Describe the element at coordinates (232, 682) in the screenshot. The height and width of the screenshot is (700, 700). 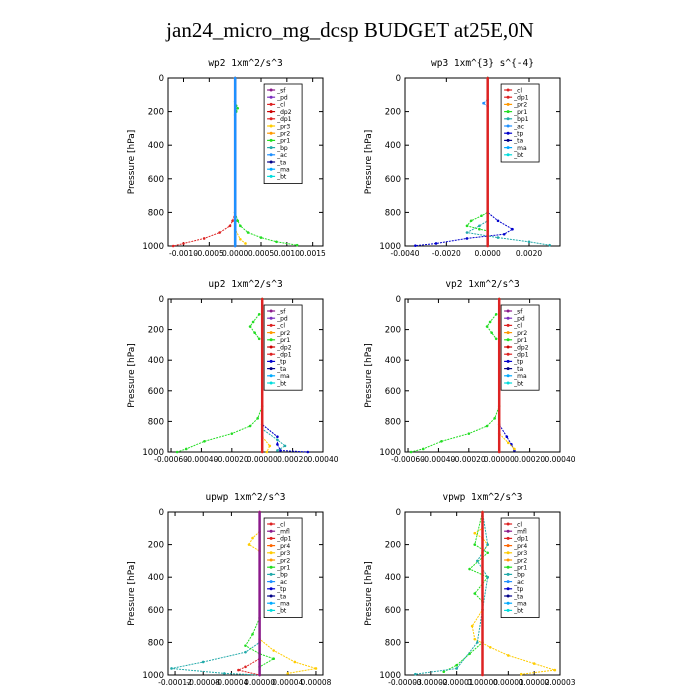
I see `x-tick-label: -0.00004` at that location.